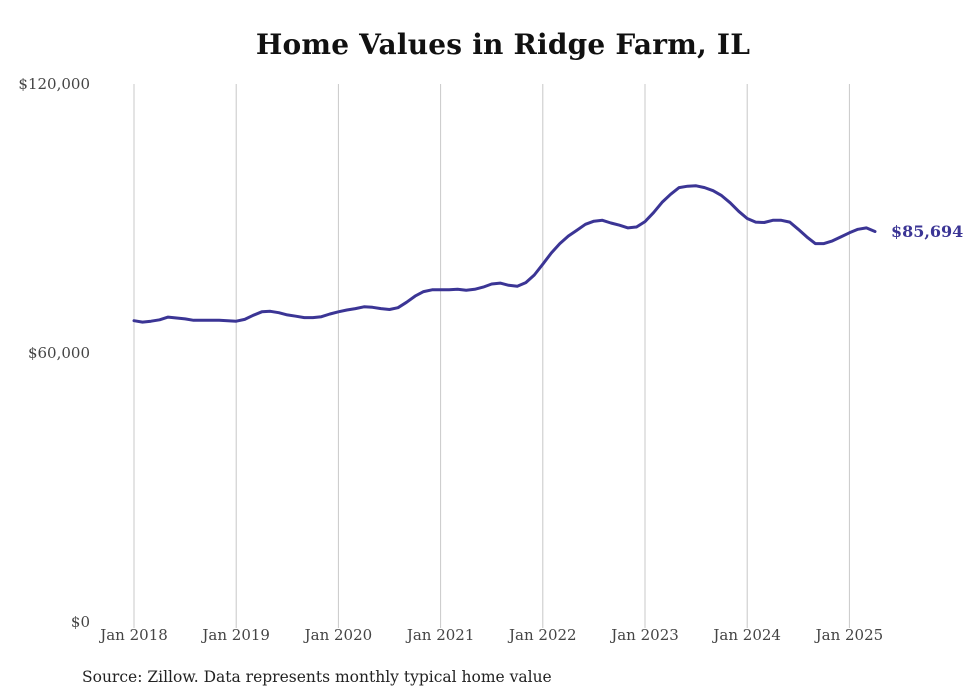 The width and height of the screenshot is (980, 699). What do you see at coordinates (338, 635) in the screenshot?
I see `x-tick-label: Jan 2020` at bounding box center [338, 635].